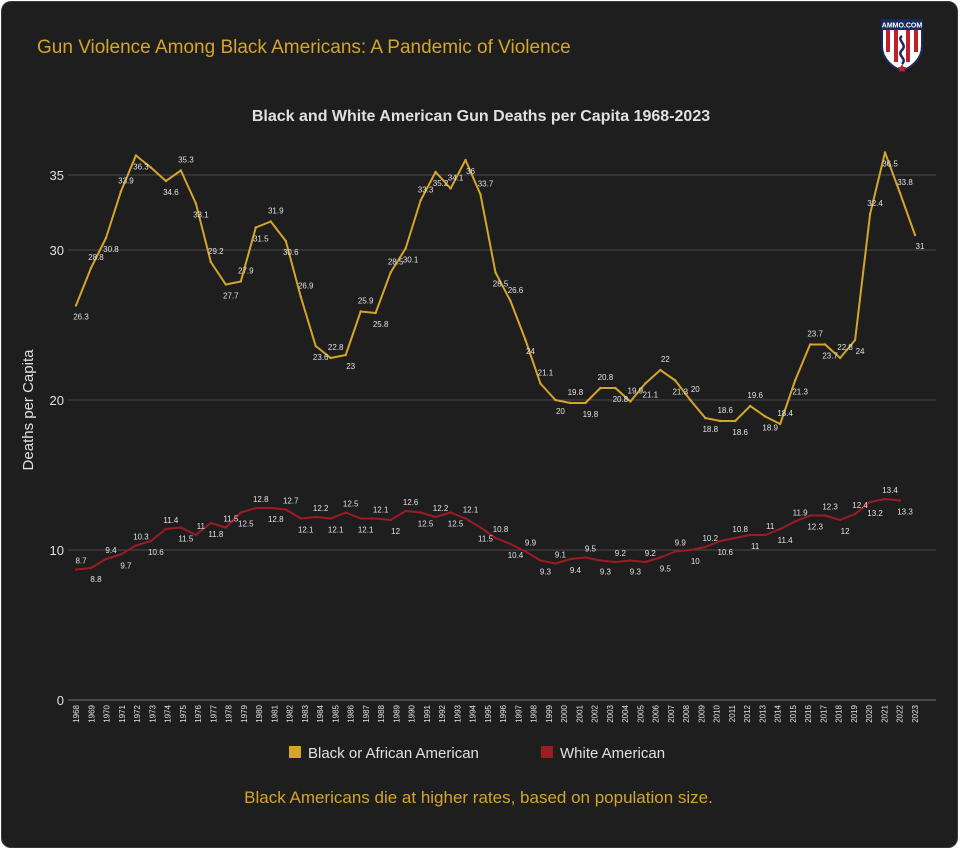  I want to click on x-tick-label: 1998, so click(534, 713).